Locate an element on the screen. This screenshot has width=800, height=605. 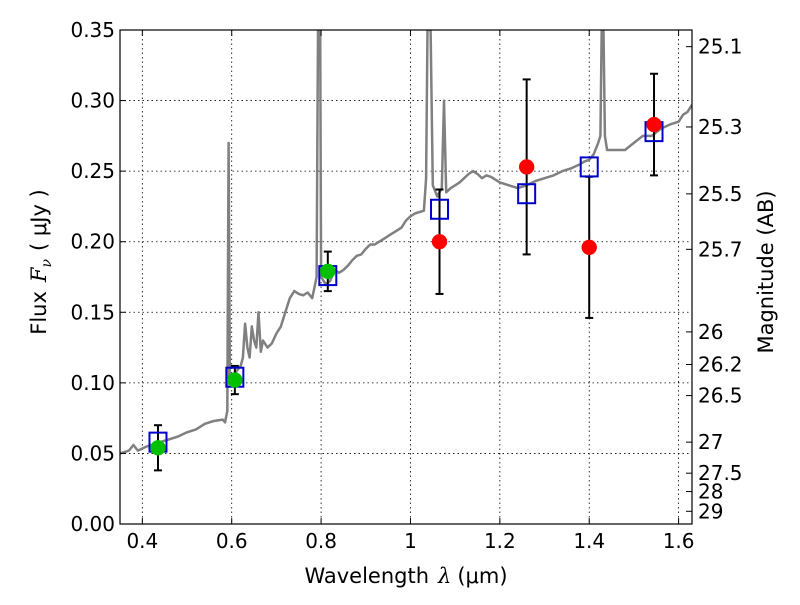
x-tick-label: 1.4 is located at coordinates (589, 541).